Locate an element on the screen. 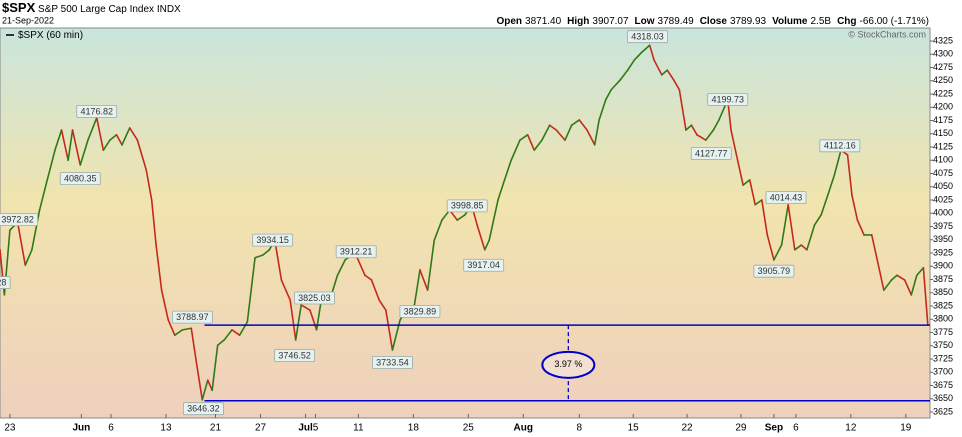  y-tick-label: 3725 is located at coordinates (943, 358).